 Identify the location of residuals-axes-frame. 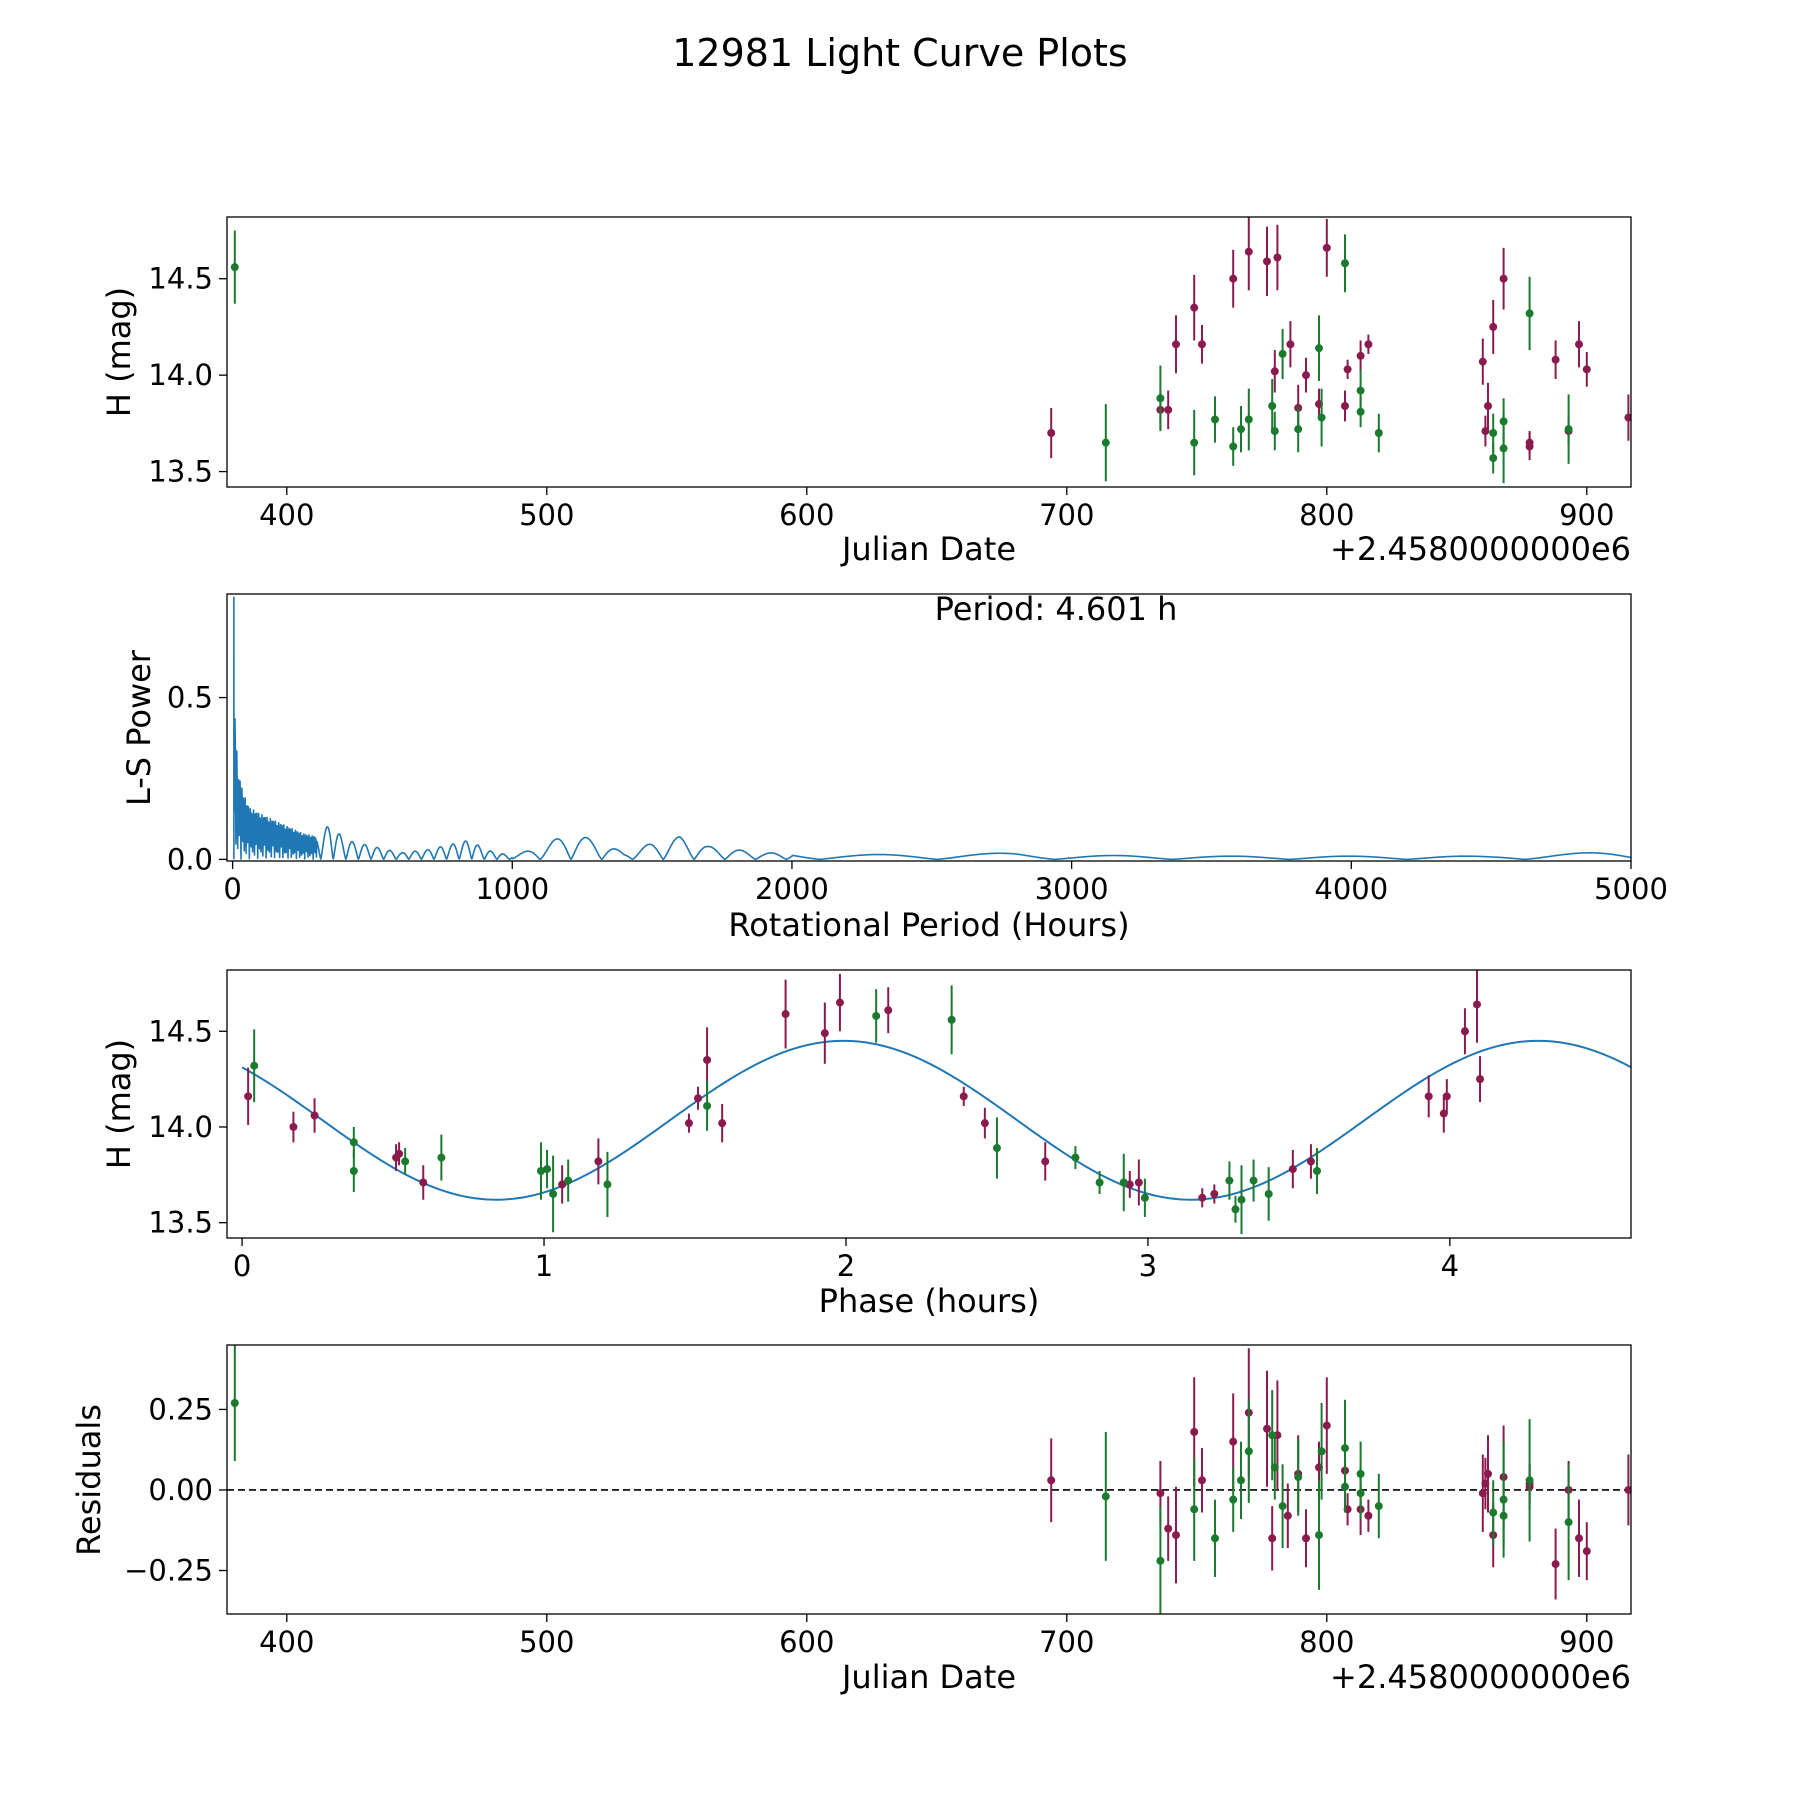
(929, 1479).